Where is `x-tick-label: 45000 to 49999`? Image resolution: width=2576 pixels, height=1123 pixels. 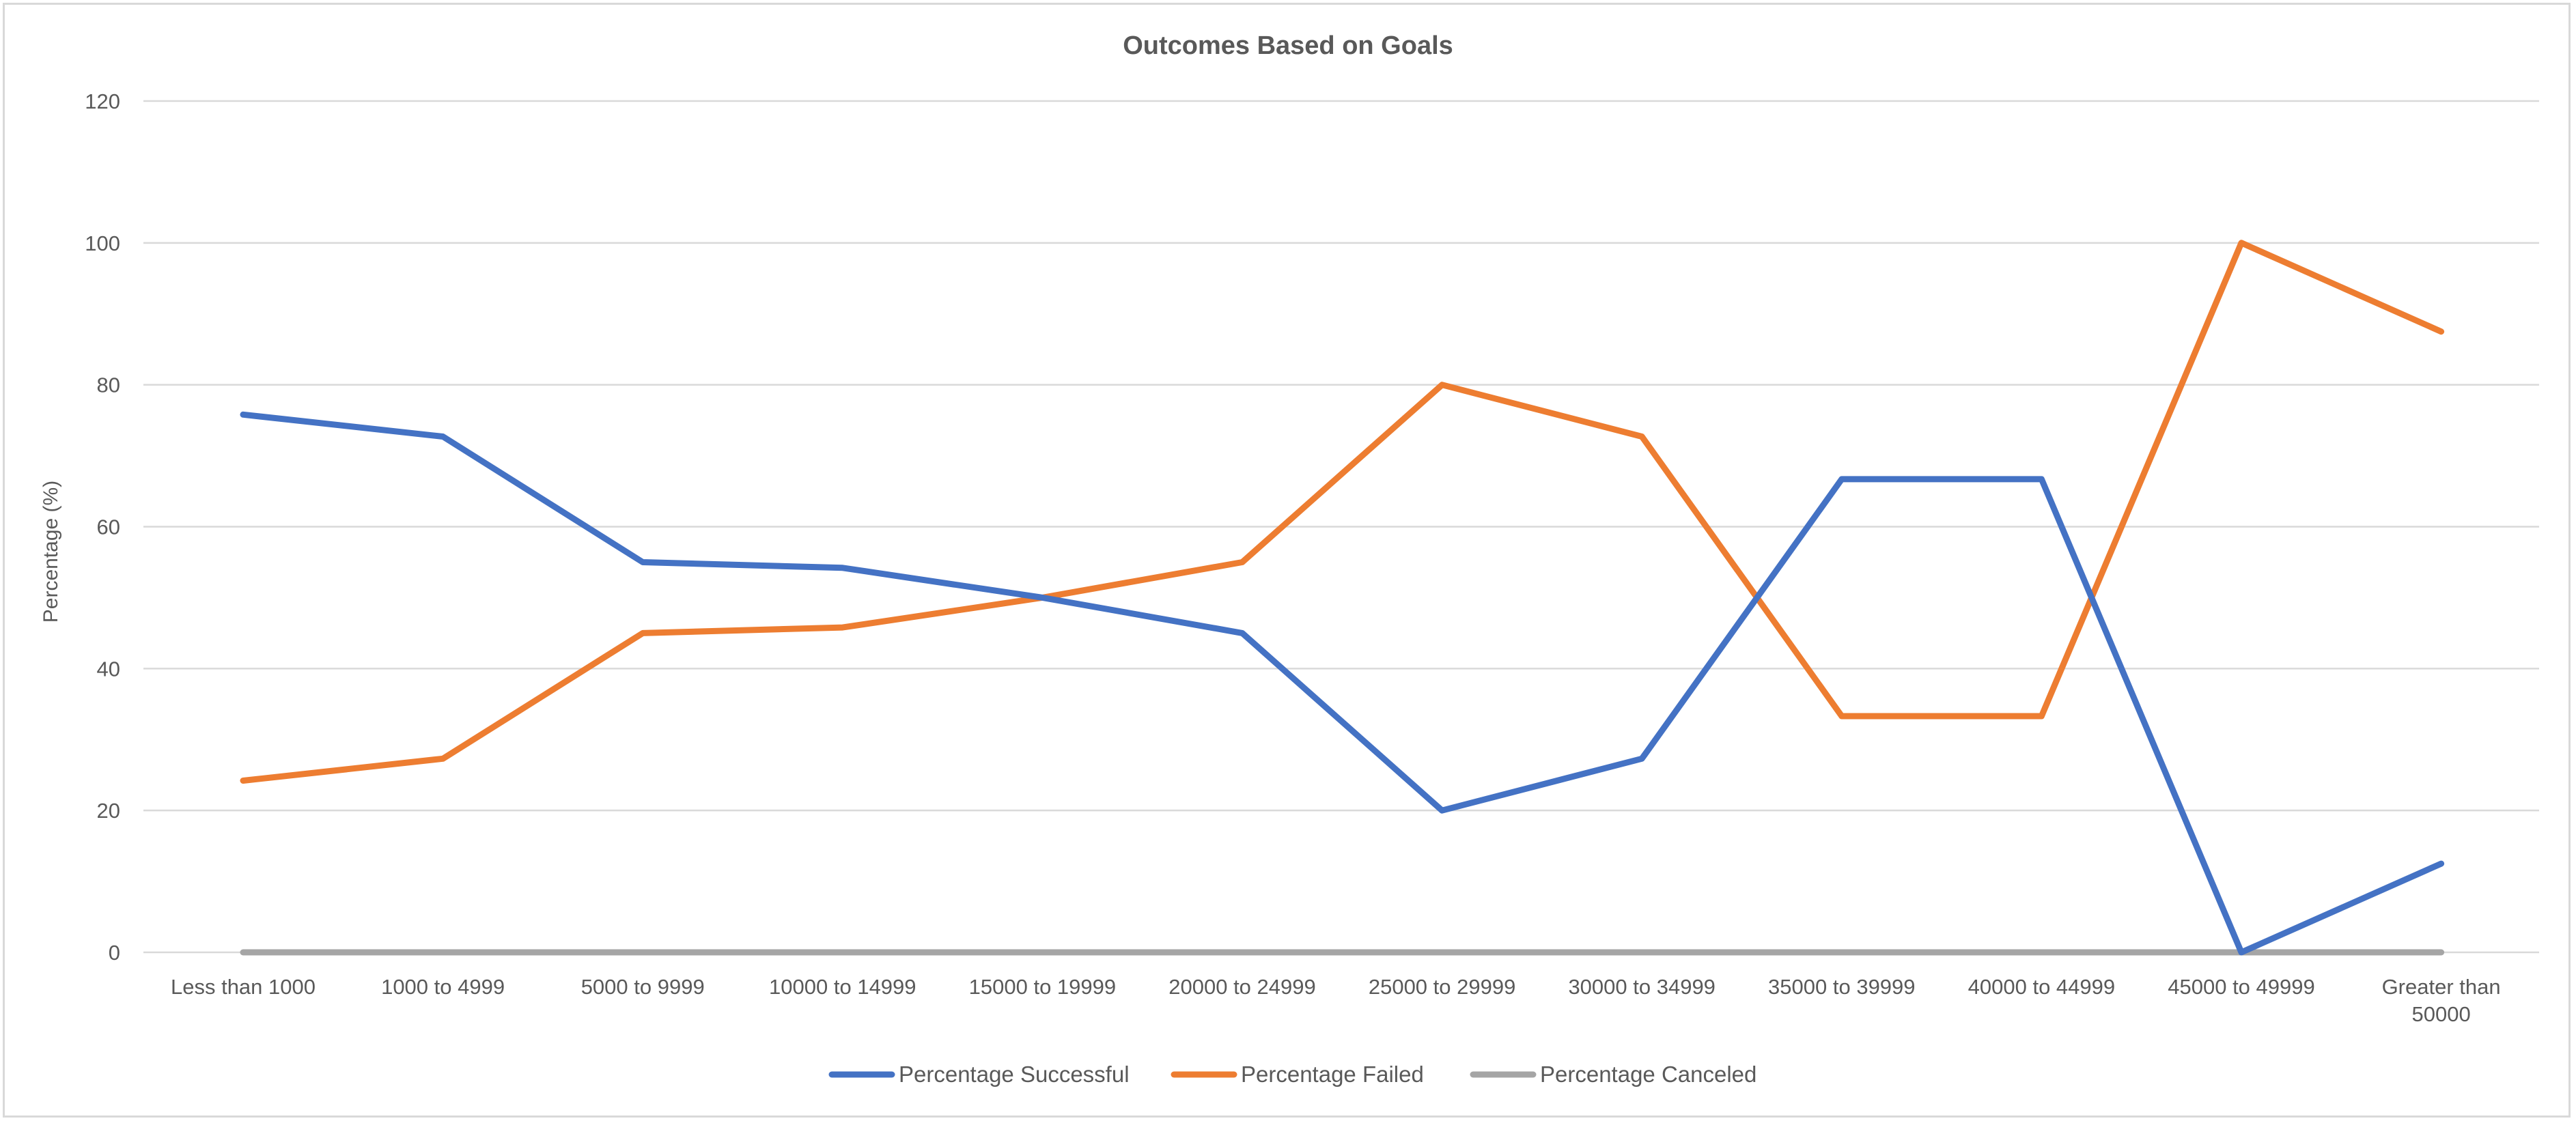 x-tick-label: 45000 to 49999 is located at coordinates (2241, 987).